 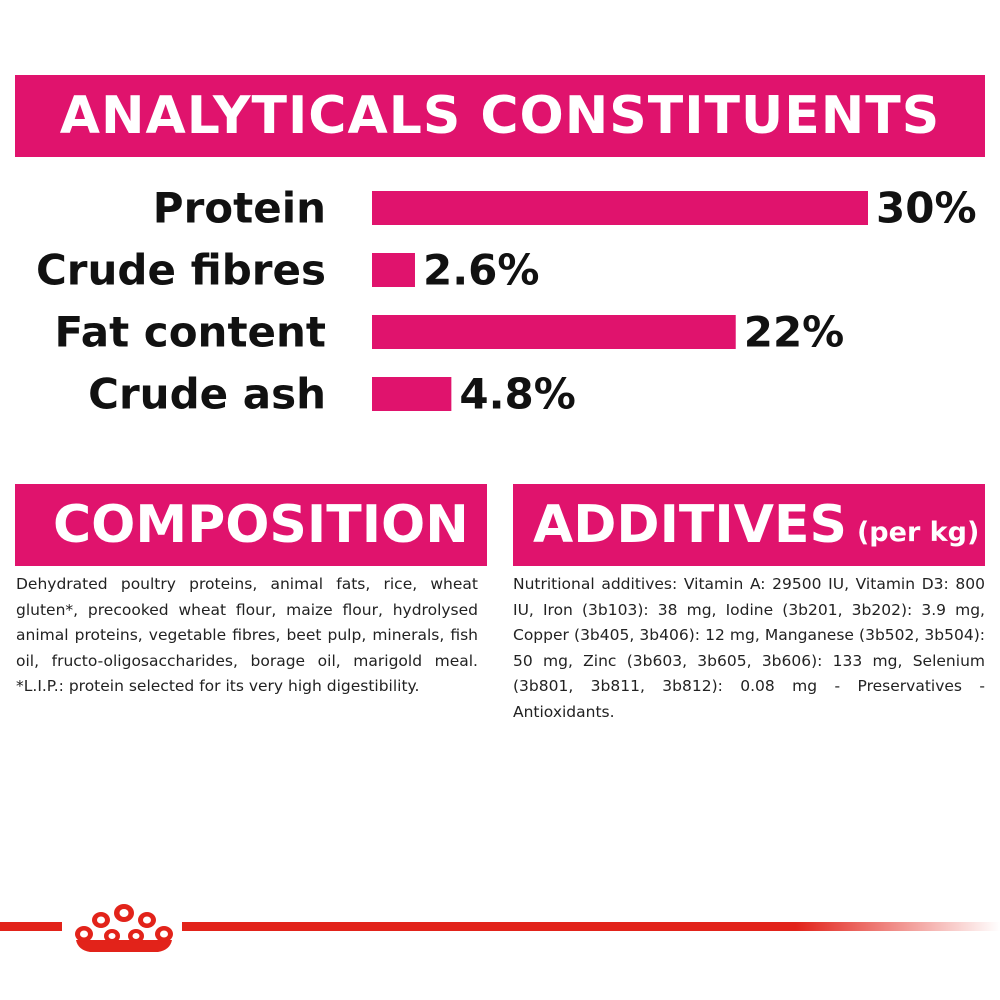 I want to click on composition-title: COMPOSITION, so click(x=261, y=525).